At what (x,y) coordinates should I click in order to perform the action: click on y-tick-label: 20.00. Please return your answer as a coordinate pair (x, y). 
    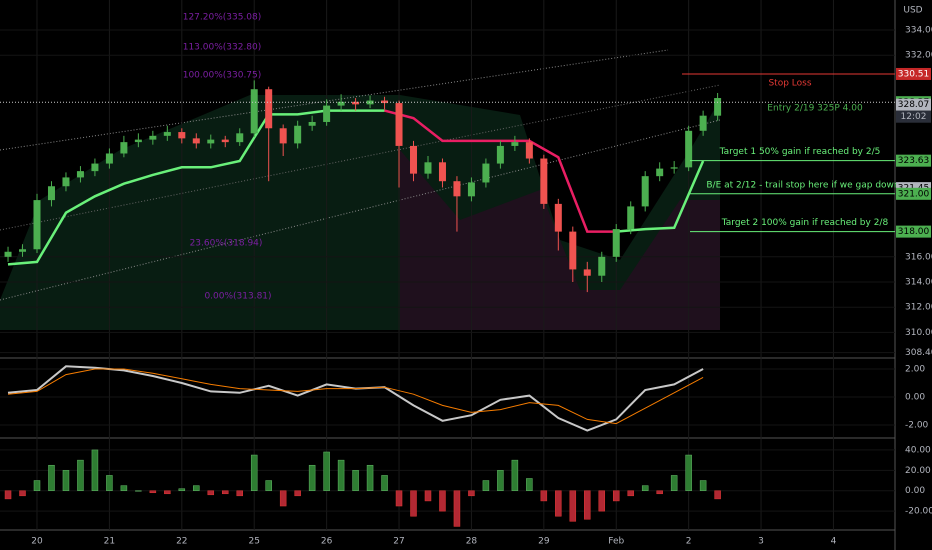
    Looking at the image, I should click on (918, 471).